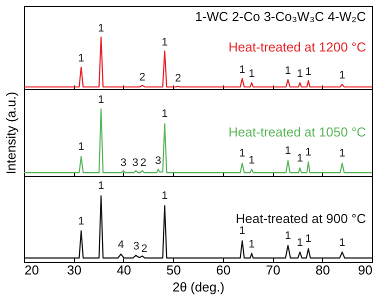 The width and height of the screenshot is (389, 298). Describe the element at coordinates (280, 16) in the screenshot. I see `text: 1-WC 2-Co 3-Co₃W₃C 4-W₂C` at that location.